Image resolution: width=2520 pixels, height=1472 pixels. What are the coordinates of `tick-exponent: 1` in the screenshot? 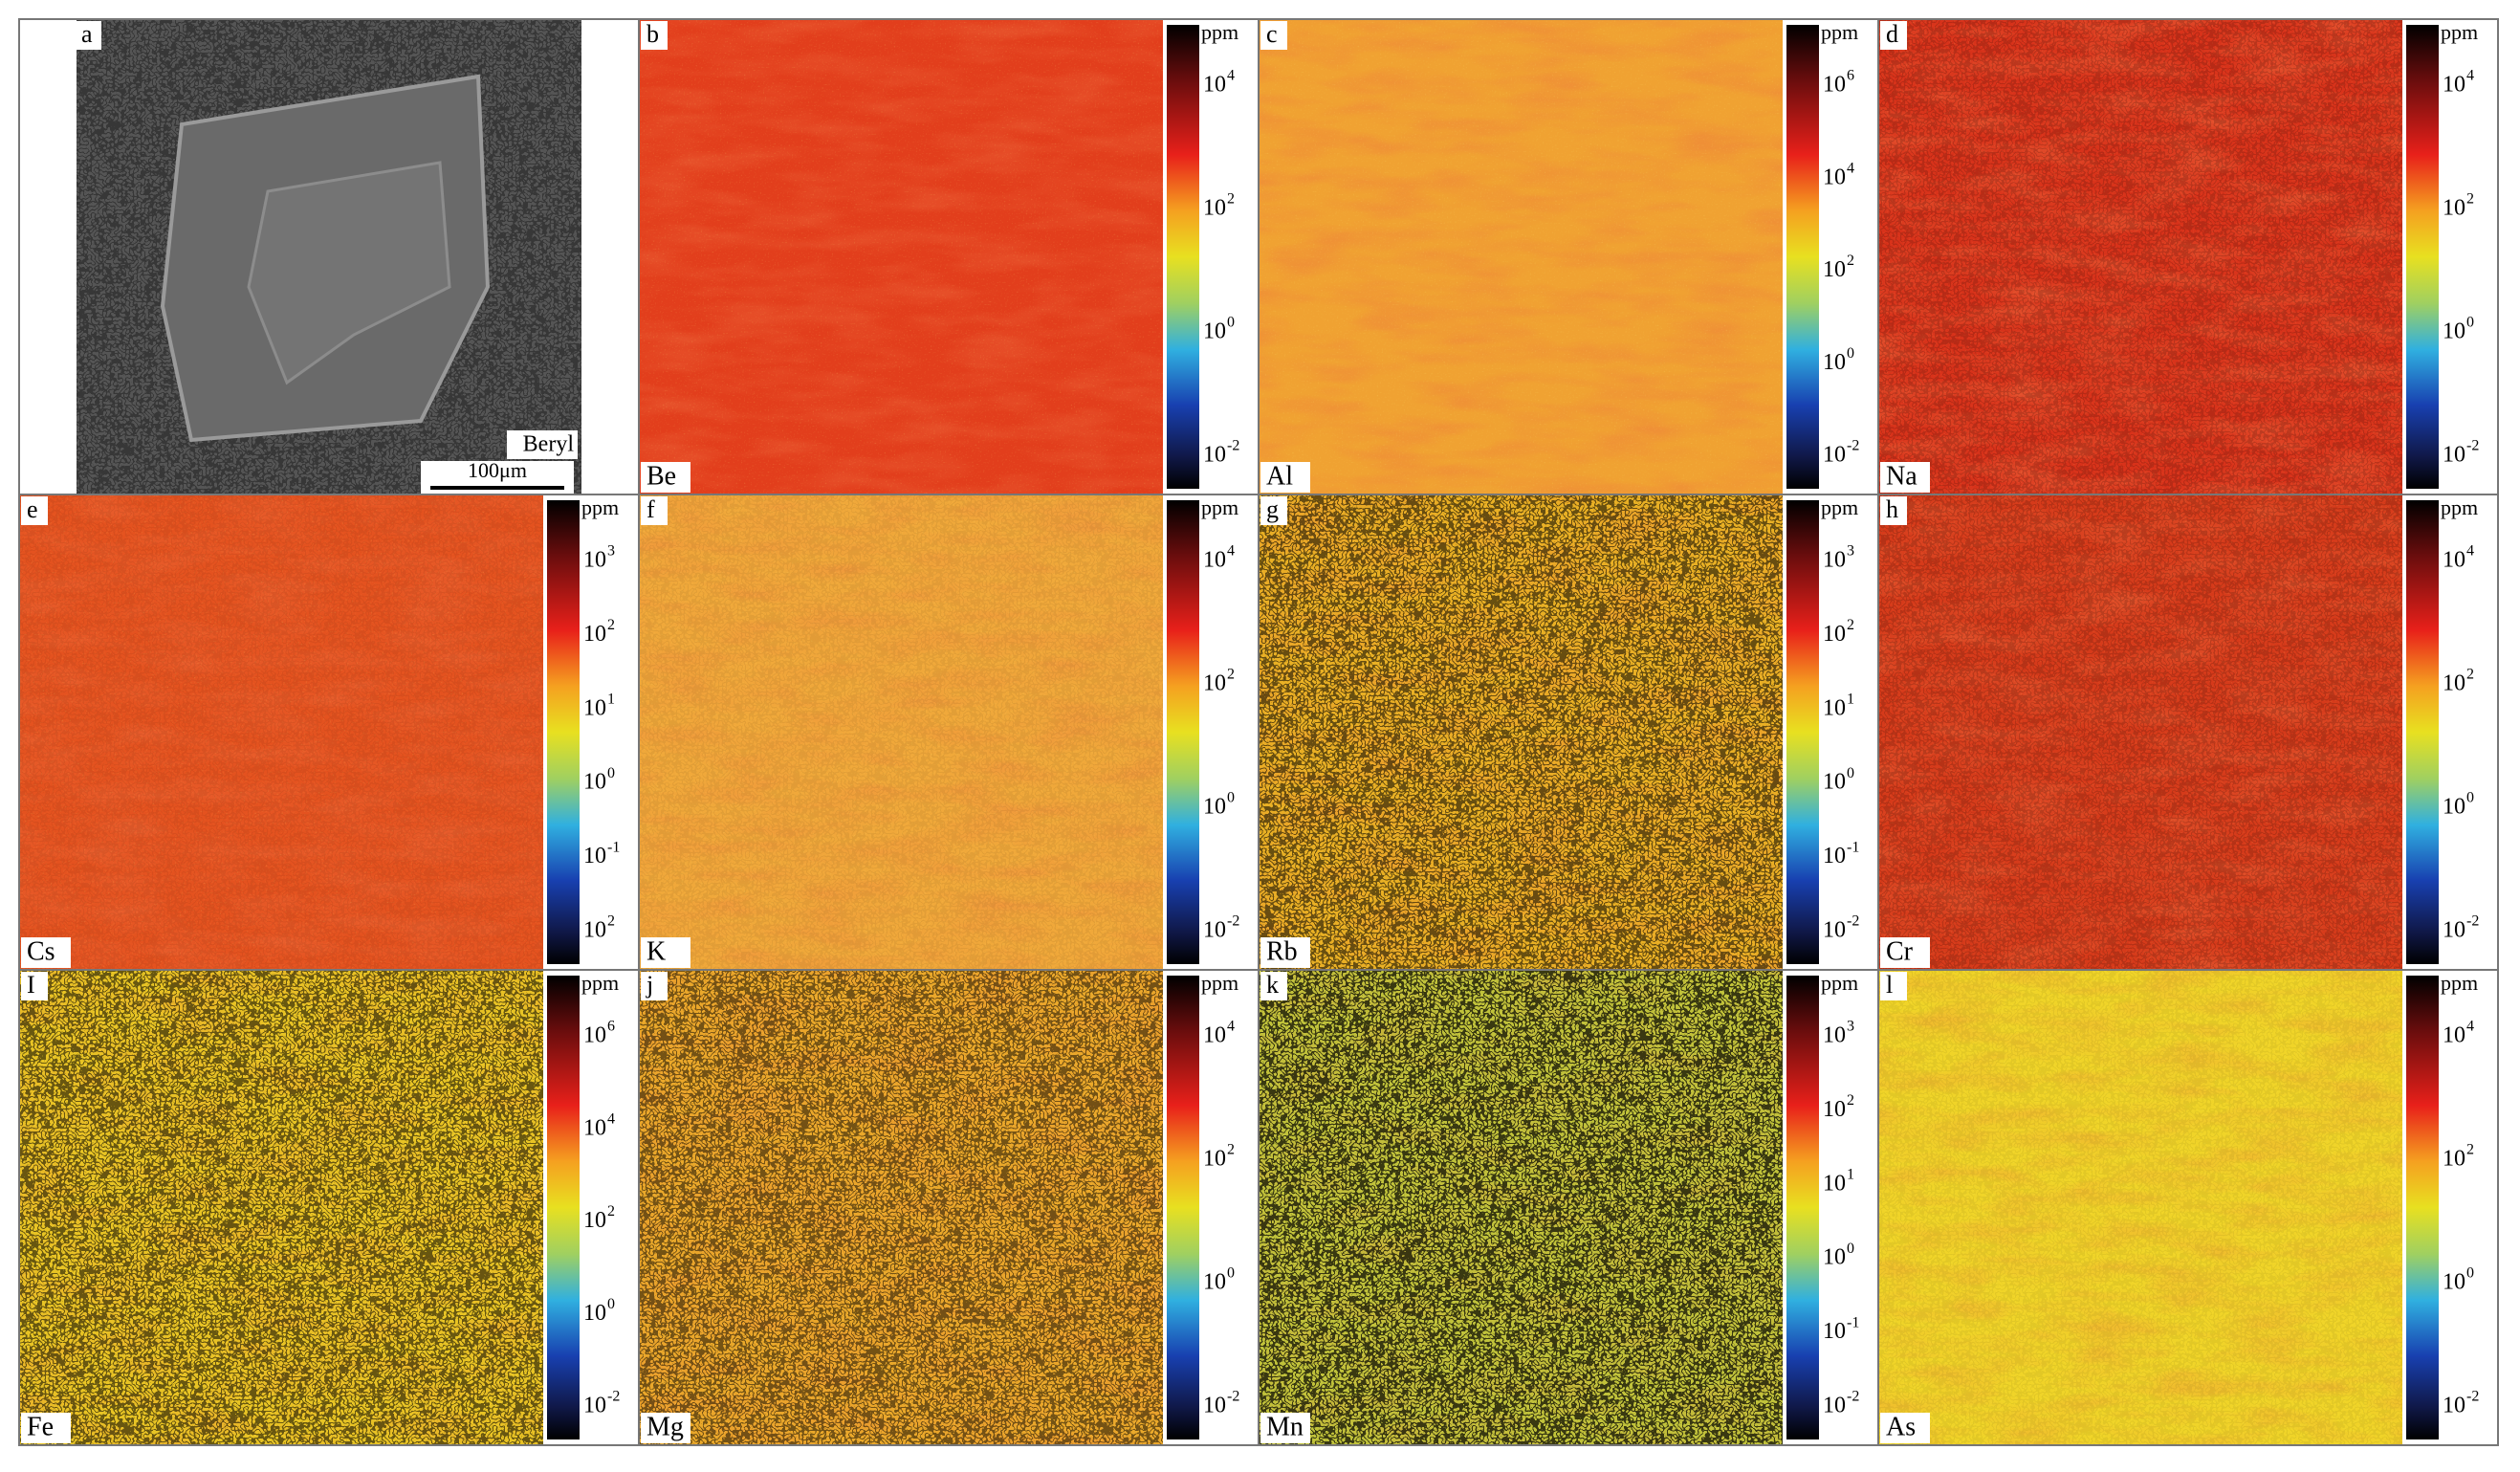 It's located at (1850, 1174).